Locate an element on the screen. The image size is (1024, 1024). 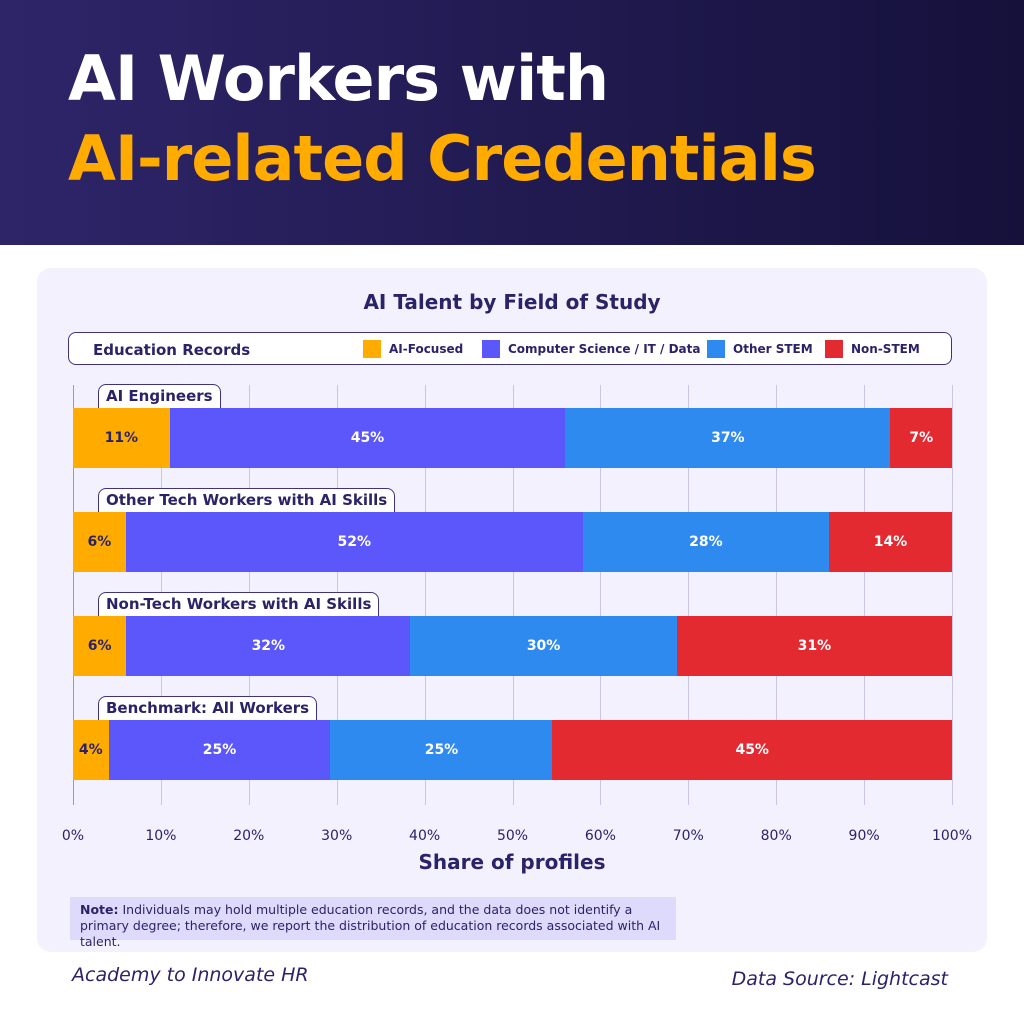
bar-segment: 30% is located at coordinates (543, 646).